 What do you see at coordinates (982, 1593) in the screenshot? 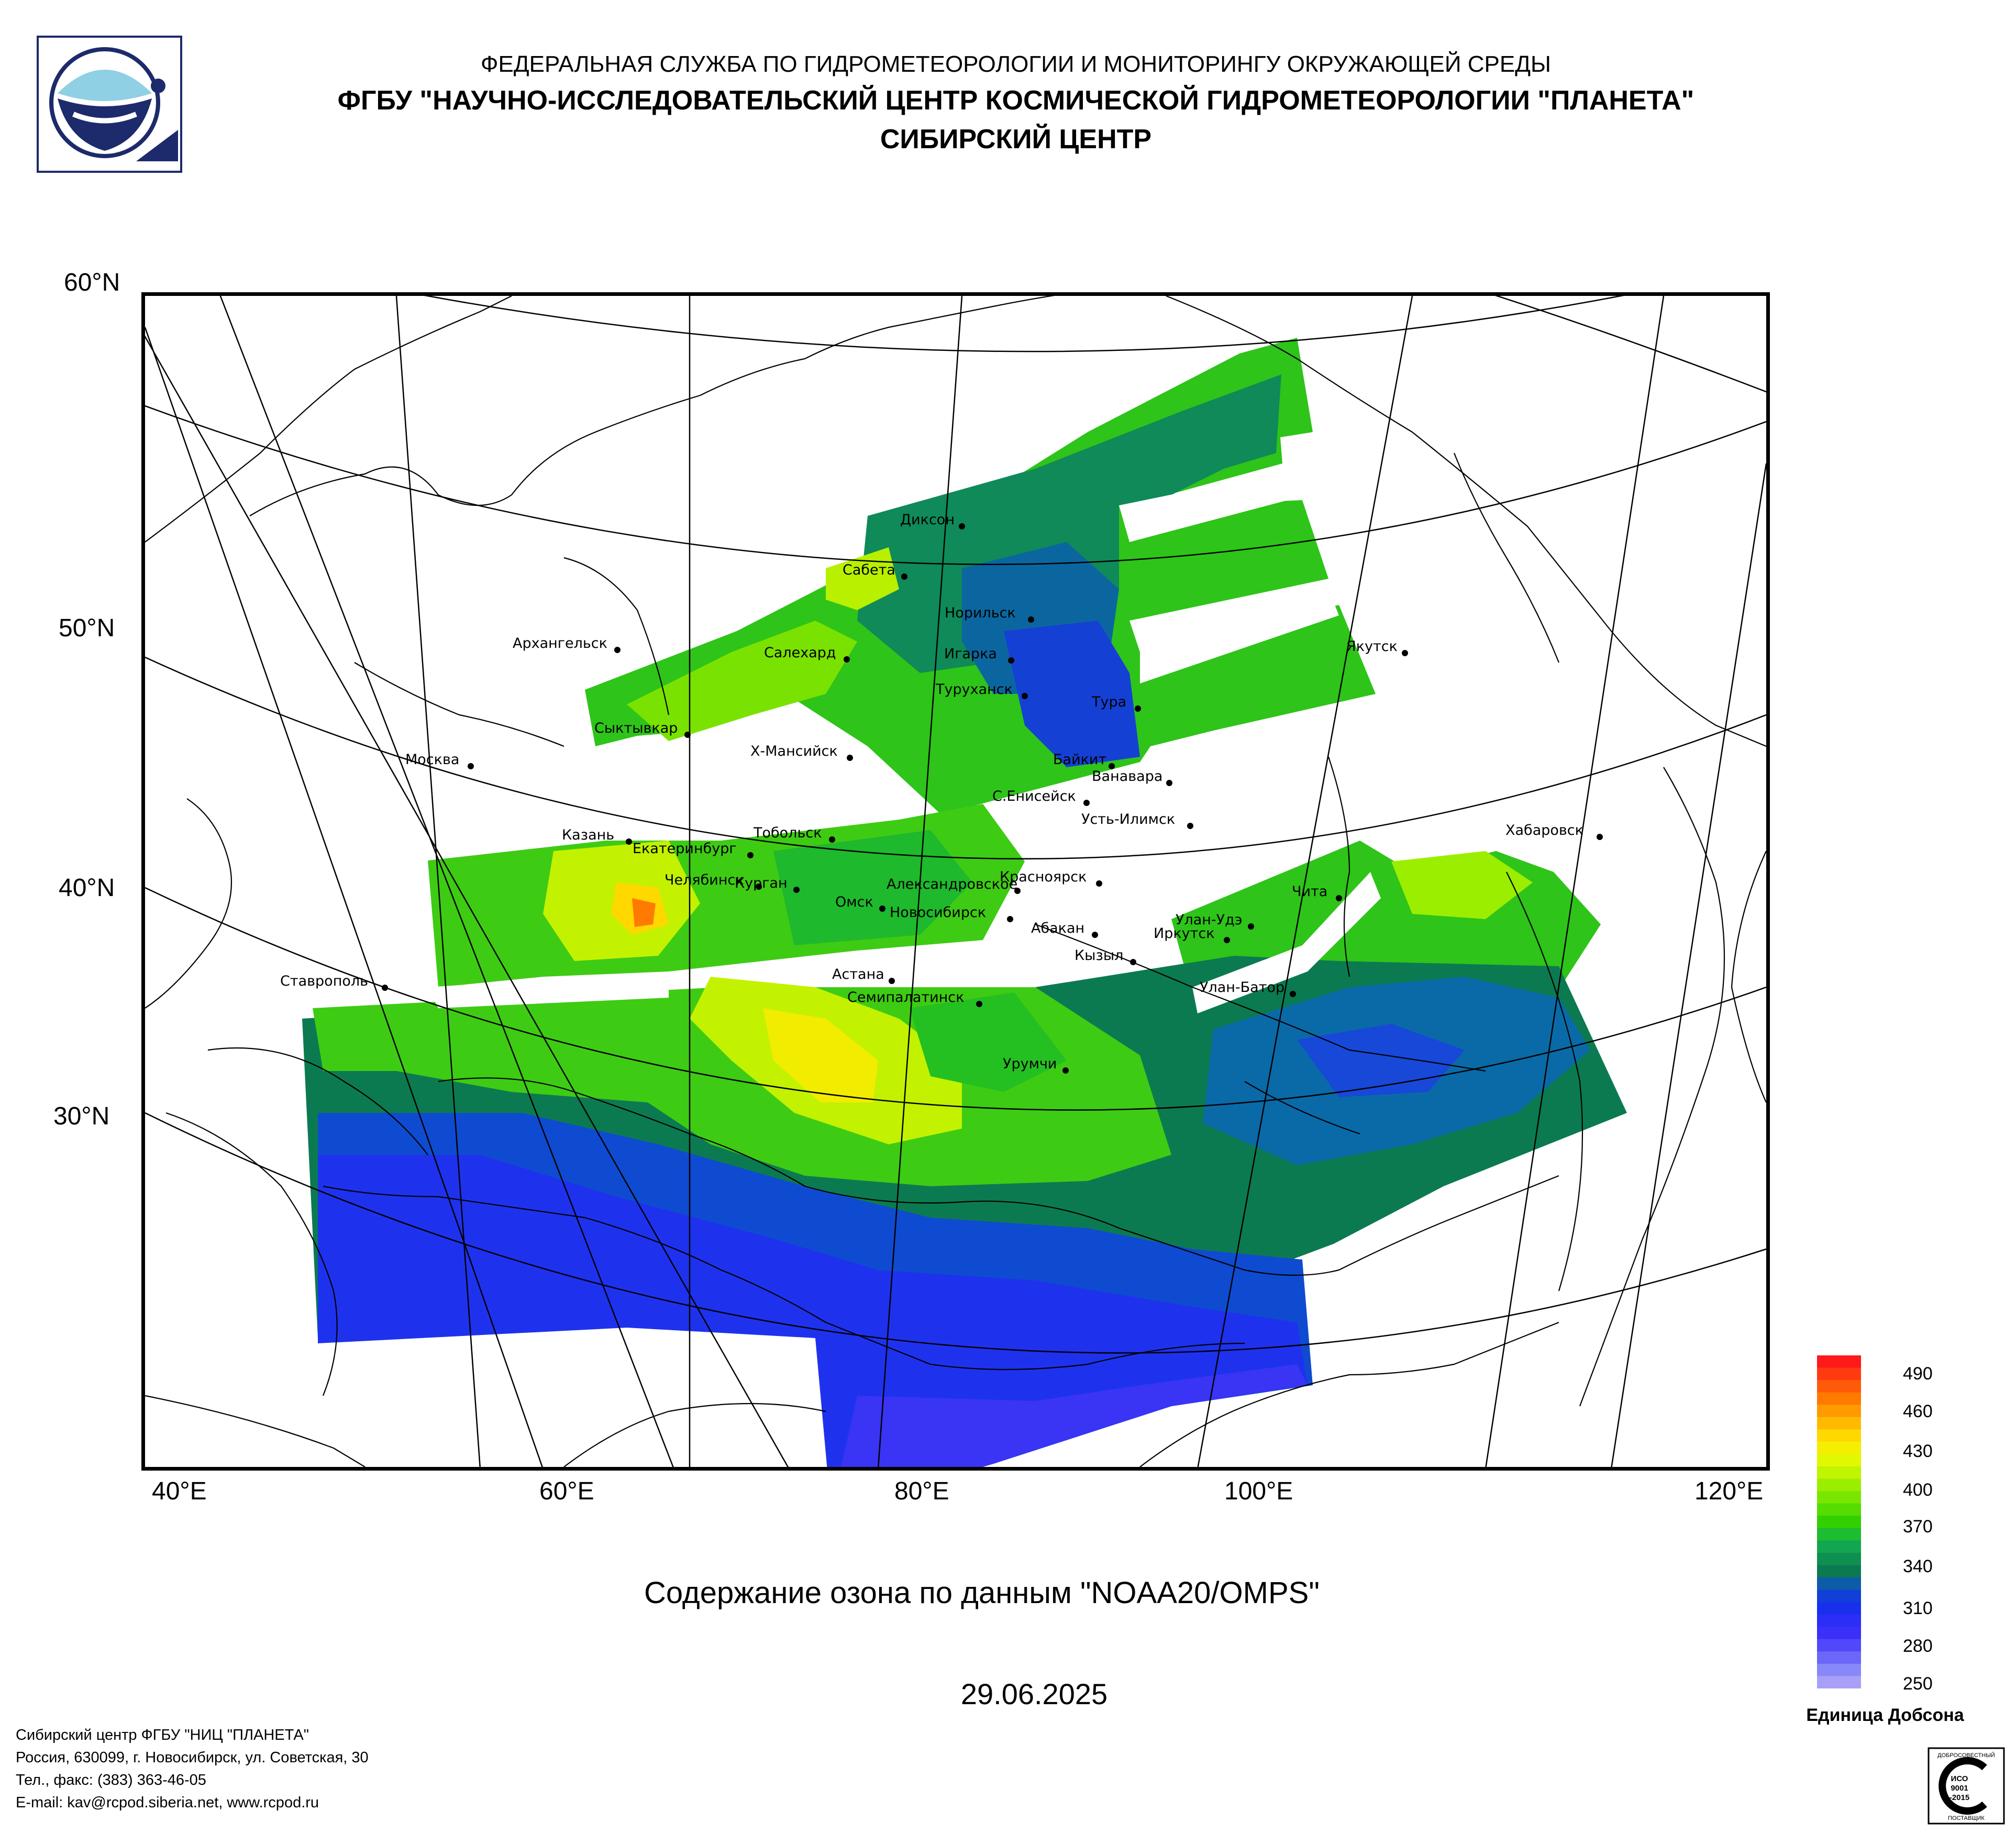
I see `map-caption: Содержание озона по данным "NOAA20/OMPS"` at bounding box center [982, 1593].